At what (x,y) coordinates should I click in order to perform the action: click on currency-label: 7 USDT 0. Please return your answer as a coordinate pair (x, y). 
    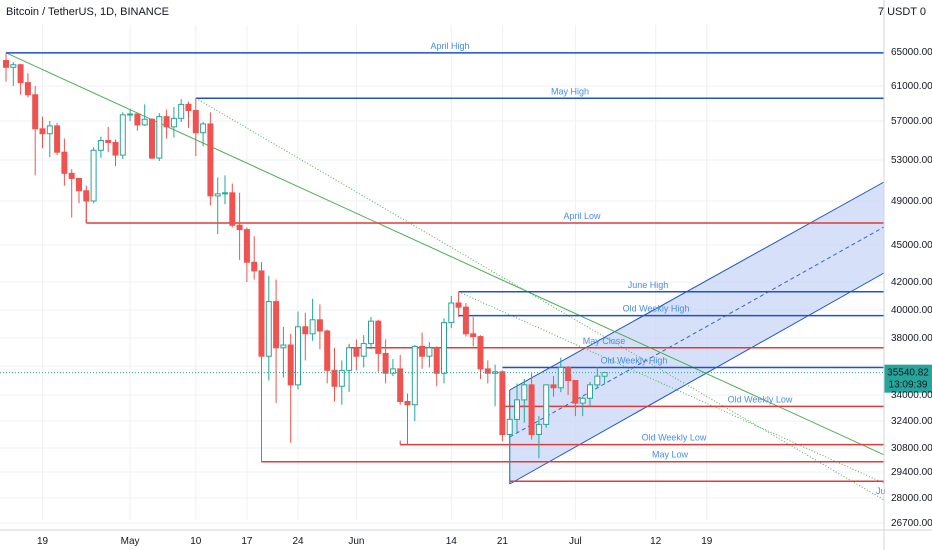
    Looking at the image, I should click on (902, 12).